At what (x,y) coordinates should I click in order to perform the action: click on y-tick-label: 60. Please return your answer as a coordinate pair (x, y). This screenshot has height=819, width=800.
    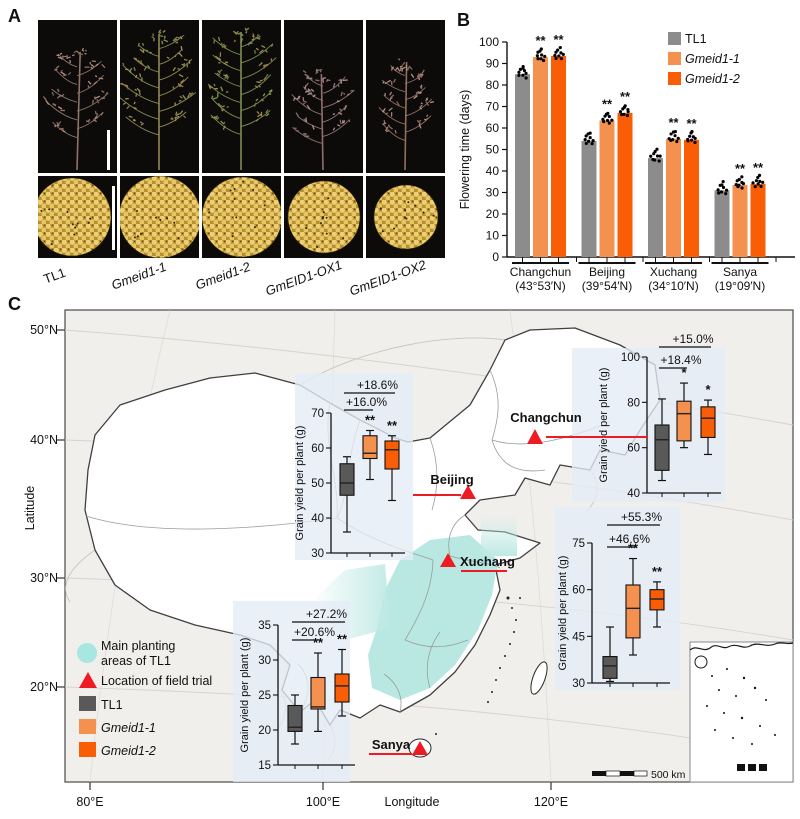
    Looking at the image, I should click on (493, 128).